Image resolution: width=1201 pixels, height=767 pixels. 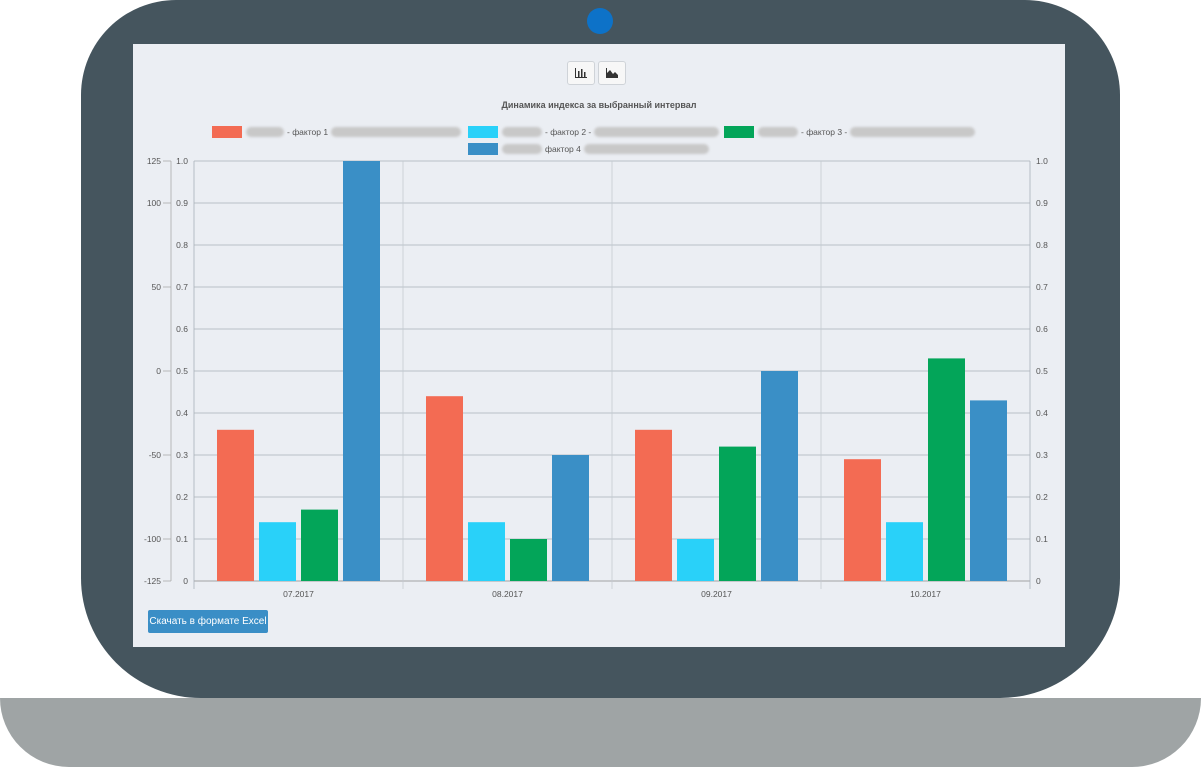 I want to click on legend-item-factor4: фактор 4, so click(x=588, y=149).